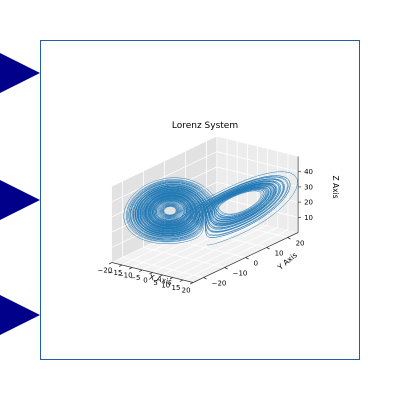  Describe the element at coordinates (256, 264) in the screenshot. I see `y-tick-label: 0` at that location.